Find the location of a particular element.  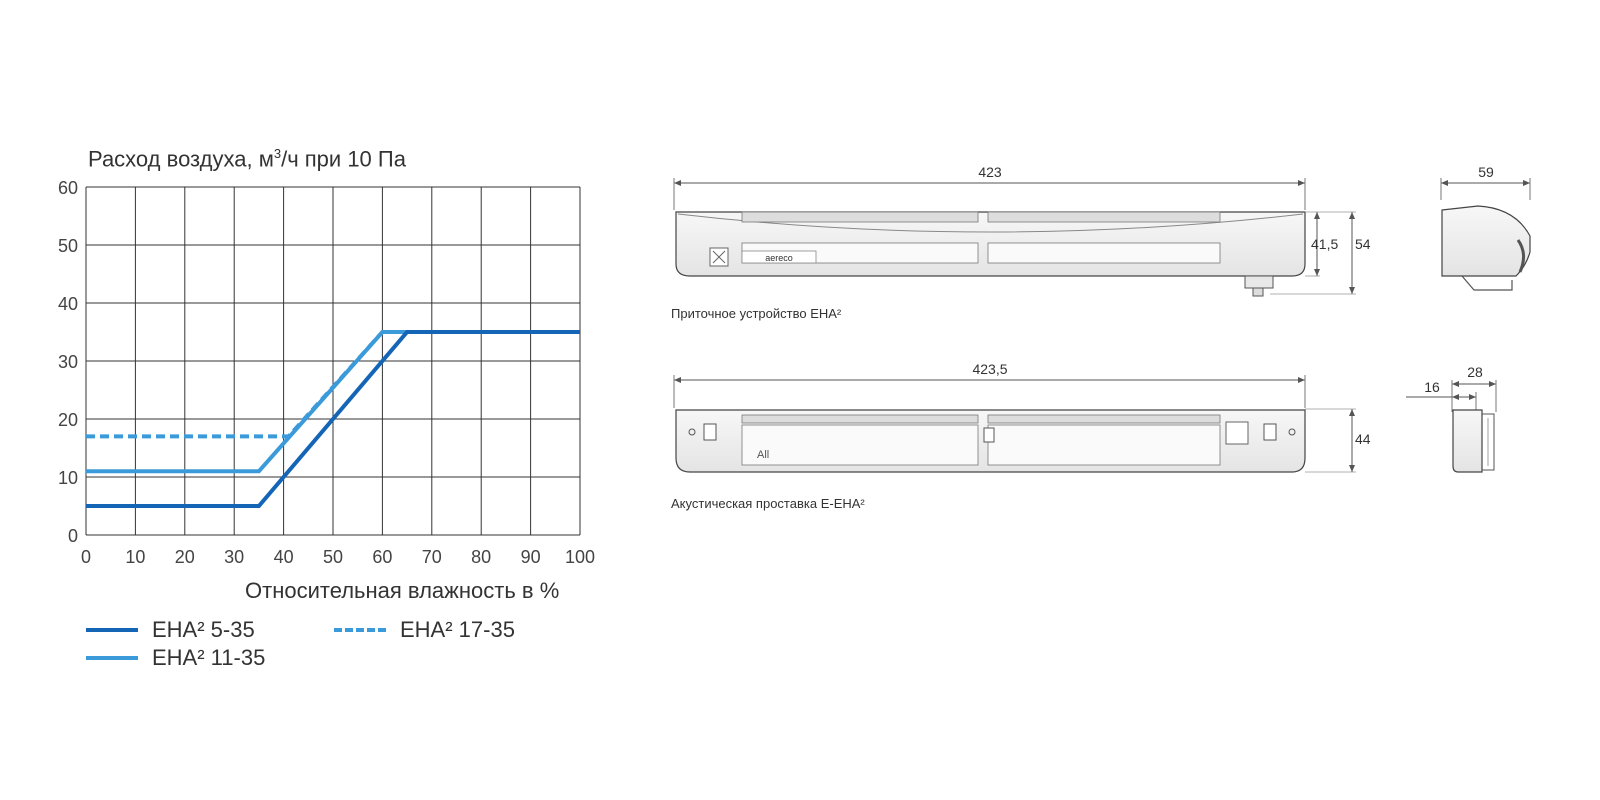

device2-depth-small-dim: 16 is located at coordinates (1432, 387).